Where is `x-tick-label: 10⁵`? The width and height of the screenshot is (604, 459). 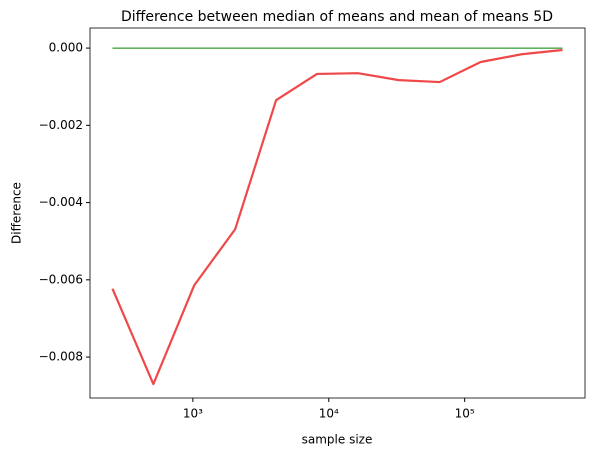 x-tick-label: 10⁵ is located at coordinates (465, 414).